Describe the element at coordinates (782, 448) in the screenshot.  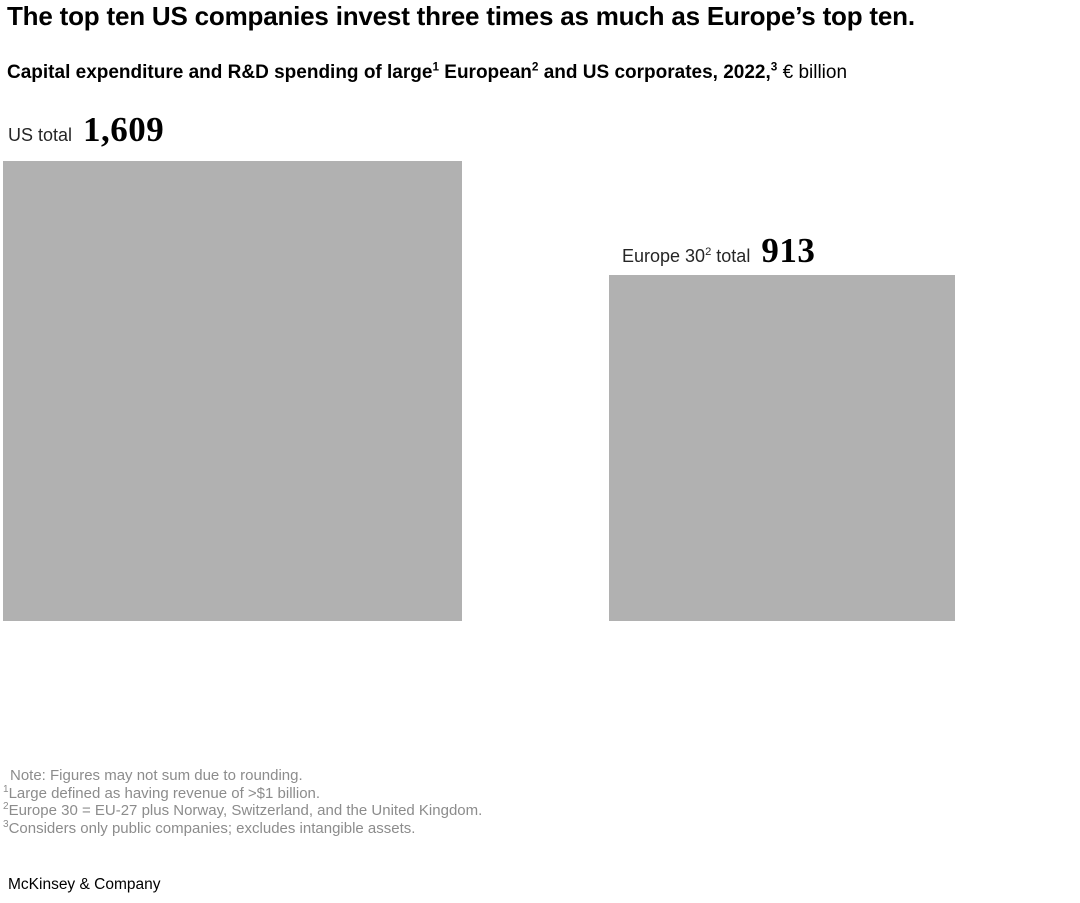
I see `europe-square` at that location.